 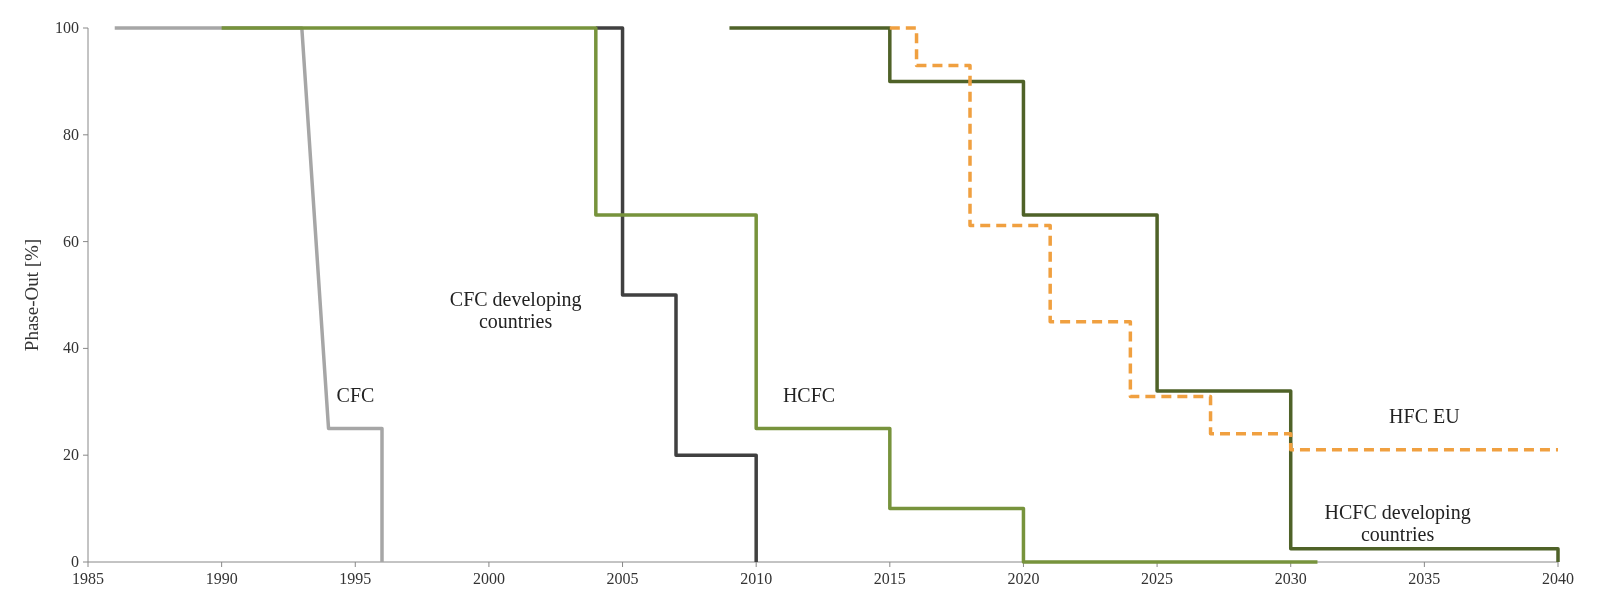 What do you see at coordinates (622, 578) in the screenshot?
I see `x-tick-label: 2005` at bounding box center [622, 578].